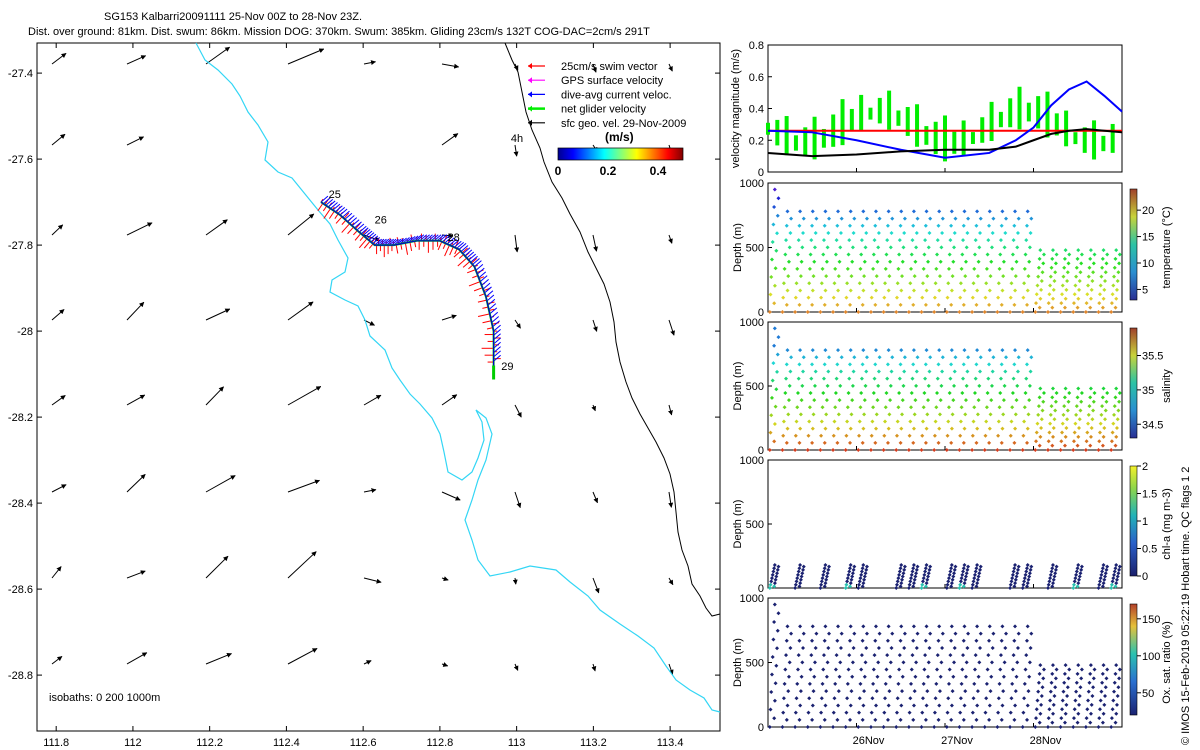 This screenshot has width=1200, height=750. What do you see at coordinates (945, 524) in the screenshot?
I see `panel-frame` at bounding box center [945, 524].